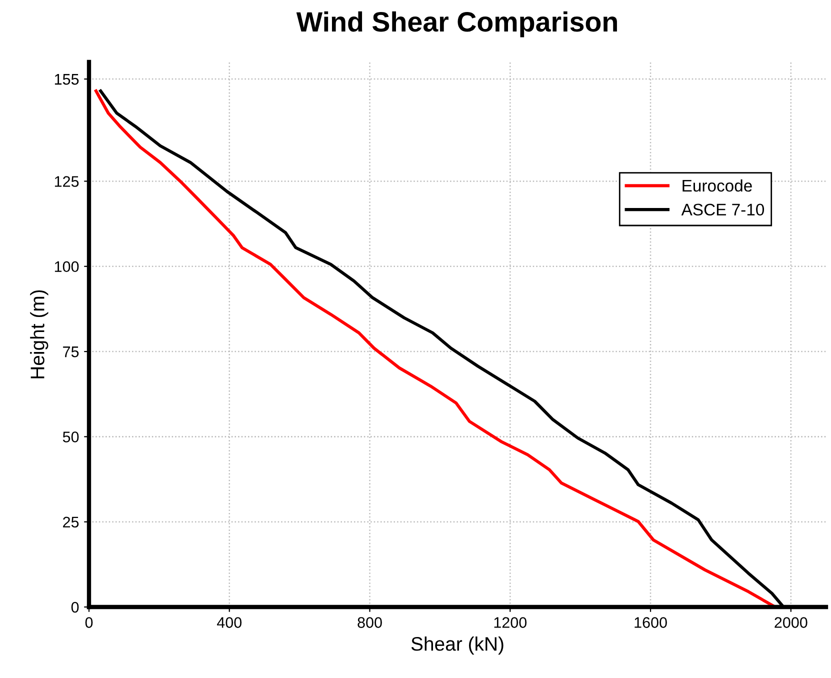 Image resolution: width=831 pixels, height=678 pixels. What do you see at coordinates (510, 622) in the screenshot?
I see `x-tick-label: 1200` at bounding box center [510, 622].